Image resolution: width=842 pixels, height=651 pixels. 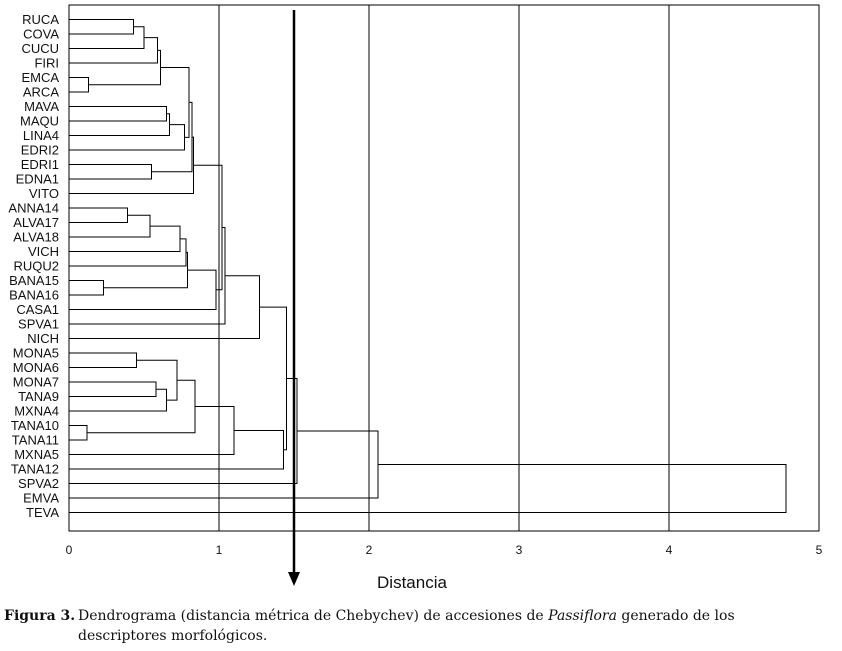 I want to click on leaf-label: EDNA1, so click(x=37, y=179).